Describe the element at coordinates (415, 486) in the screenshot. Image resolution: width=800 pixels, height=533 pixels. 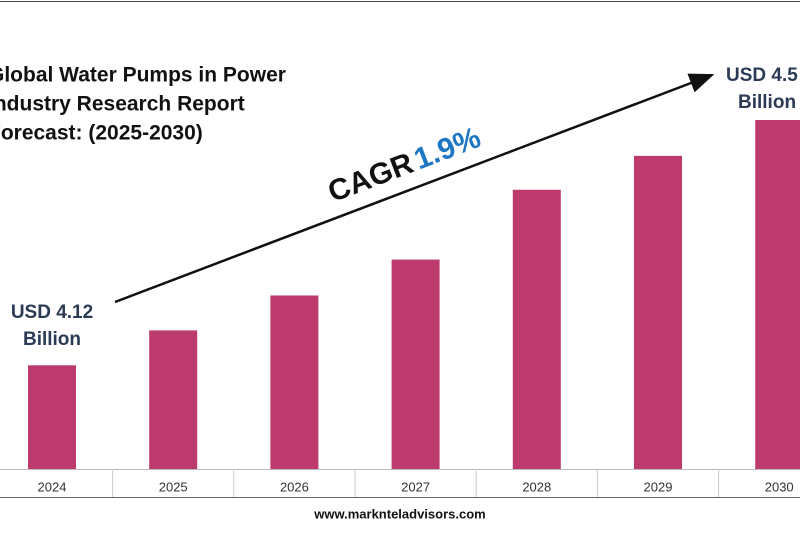
I see `x-tick-label: 2027` at that location.